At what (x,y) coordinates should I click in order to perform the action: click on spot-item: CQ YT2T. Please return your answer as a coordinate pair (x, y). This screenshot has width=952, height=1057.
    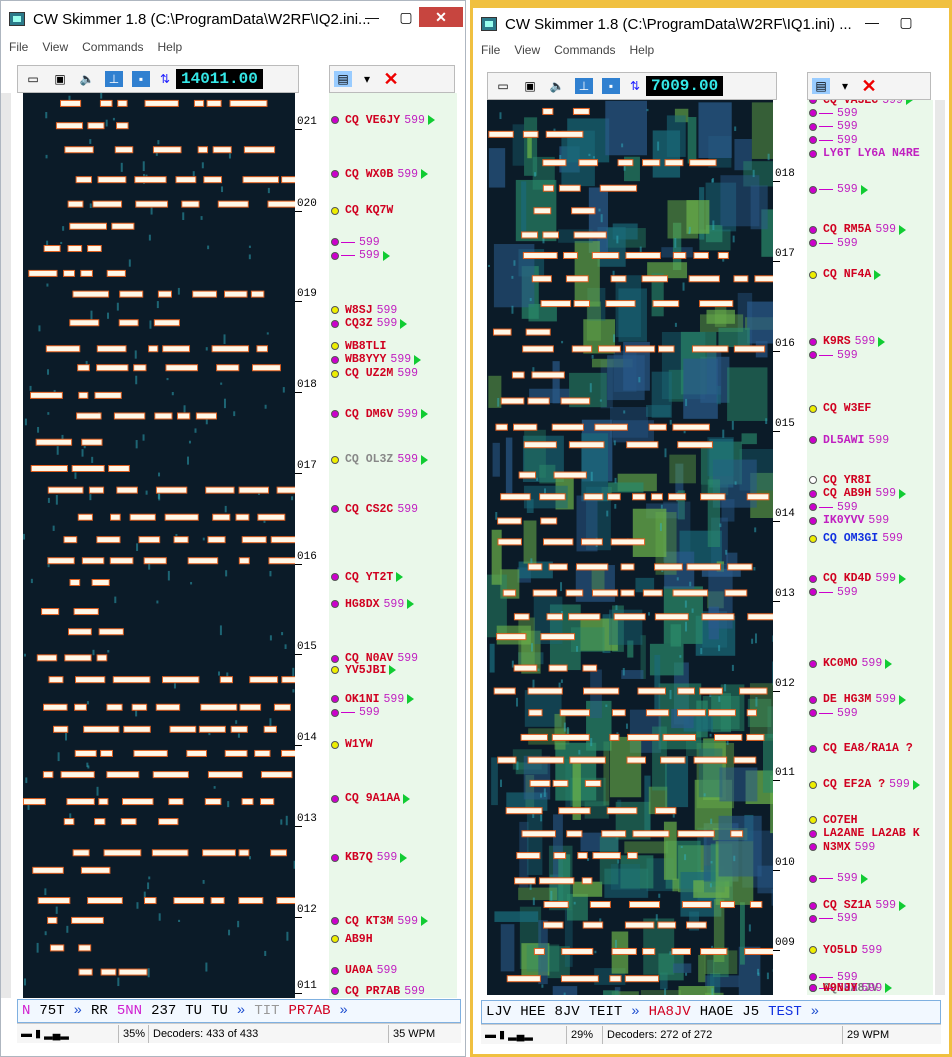
    Looking at the image, I should click on (366, 577).